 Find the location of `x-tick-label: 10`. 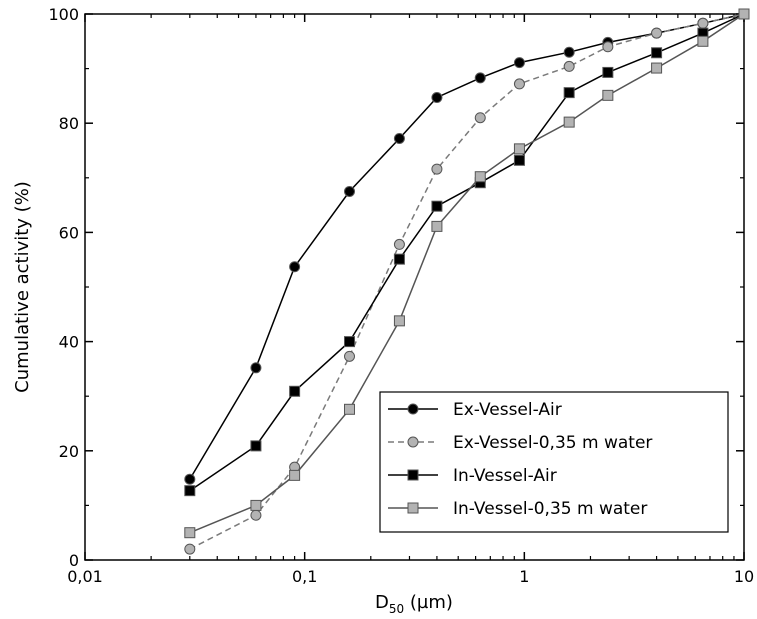

x-tick-label: 10 is located at coordinates (744, 576).